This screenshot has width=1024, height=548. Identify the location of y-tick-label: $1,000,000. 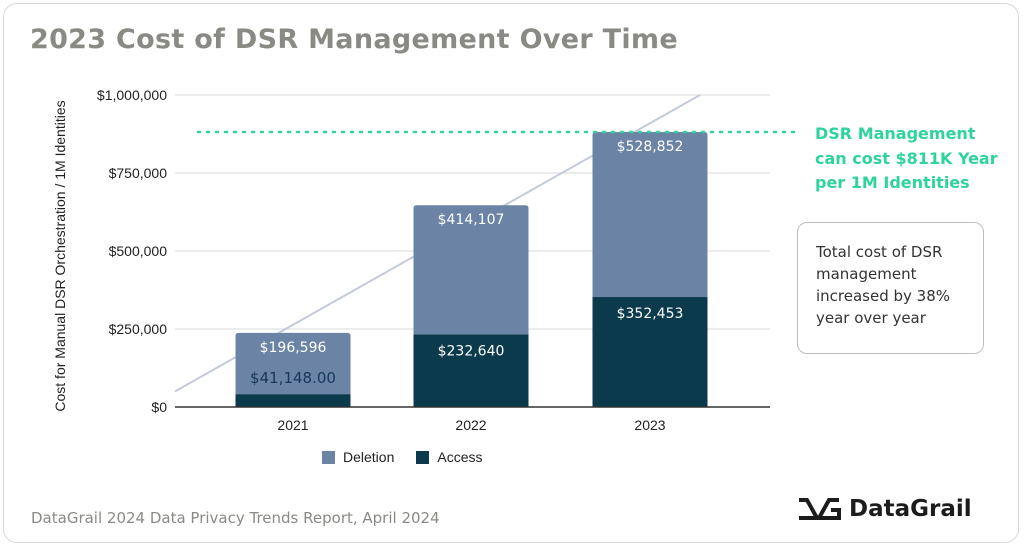
(132, 95).